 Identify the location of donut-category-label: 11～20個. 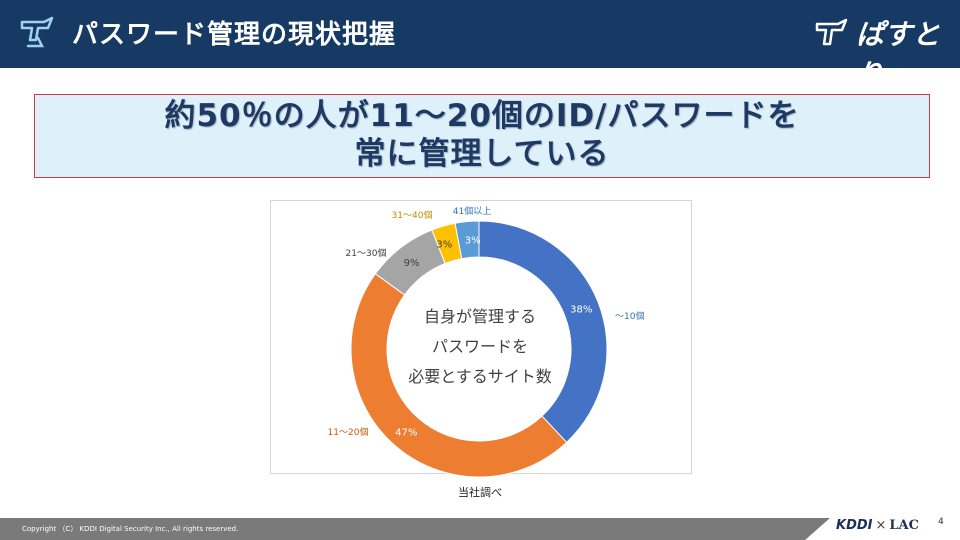
(348, 432).